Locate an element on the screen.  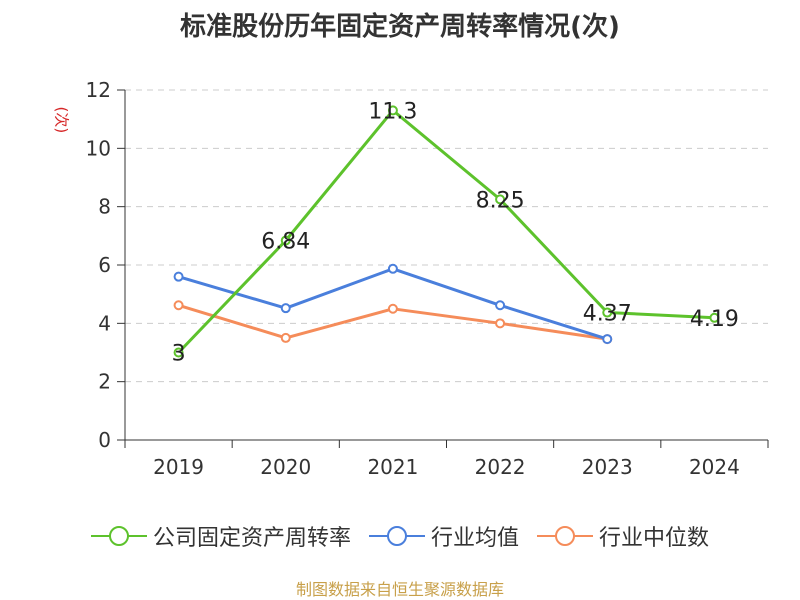
data-label: 3 is located at coordinates (179, 354).